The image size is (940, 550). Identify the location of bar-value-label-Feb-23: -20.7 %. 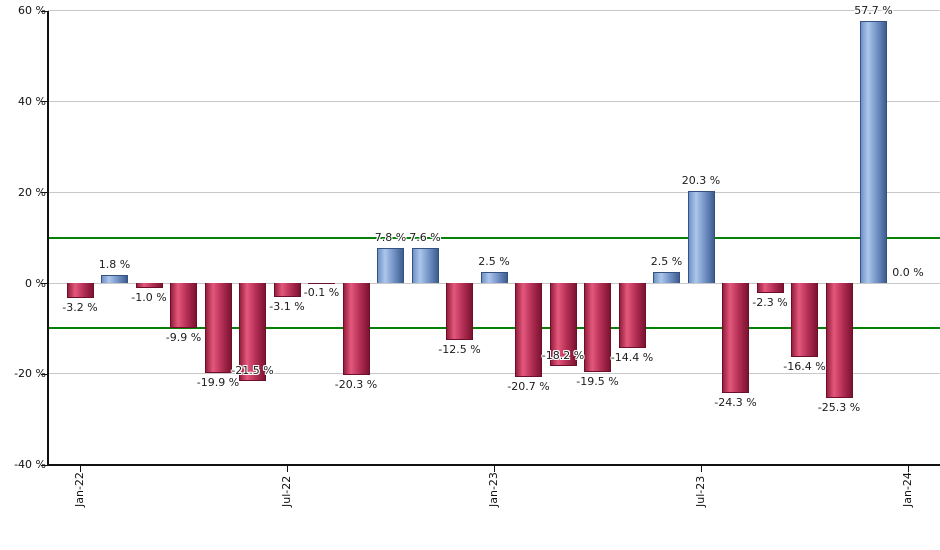
(528, 386).